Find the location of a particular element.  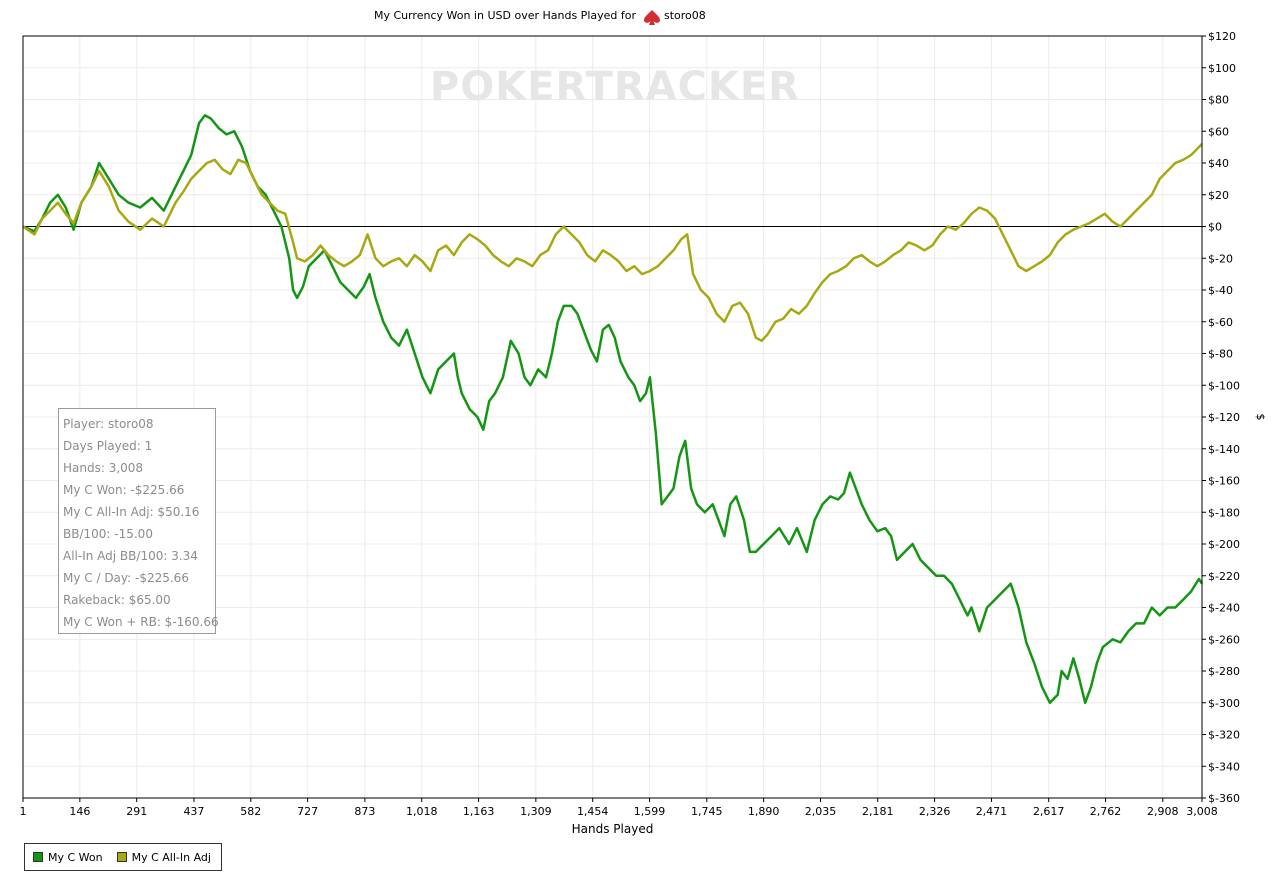

y-tick-label: $40 is located at coordinates (1218, 163).